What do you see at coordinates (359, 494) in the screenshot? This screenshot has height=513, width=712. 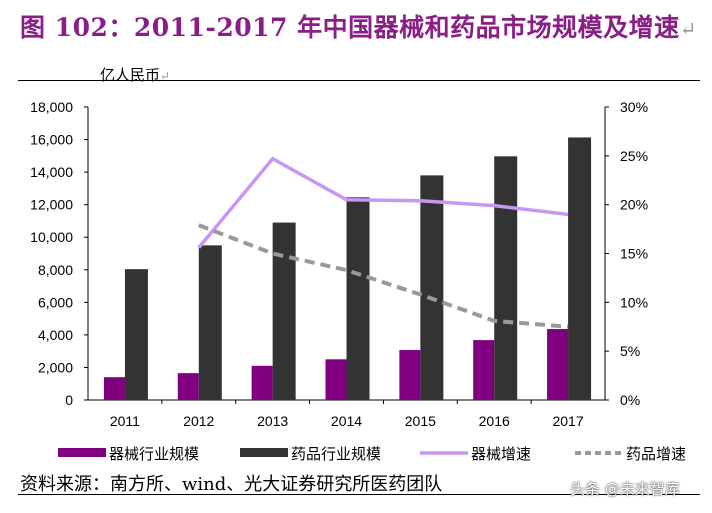 I see `bottom-rule` at bounding box center [359, 494].